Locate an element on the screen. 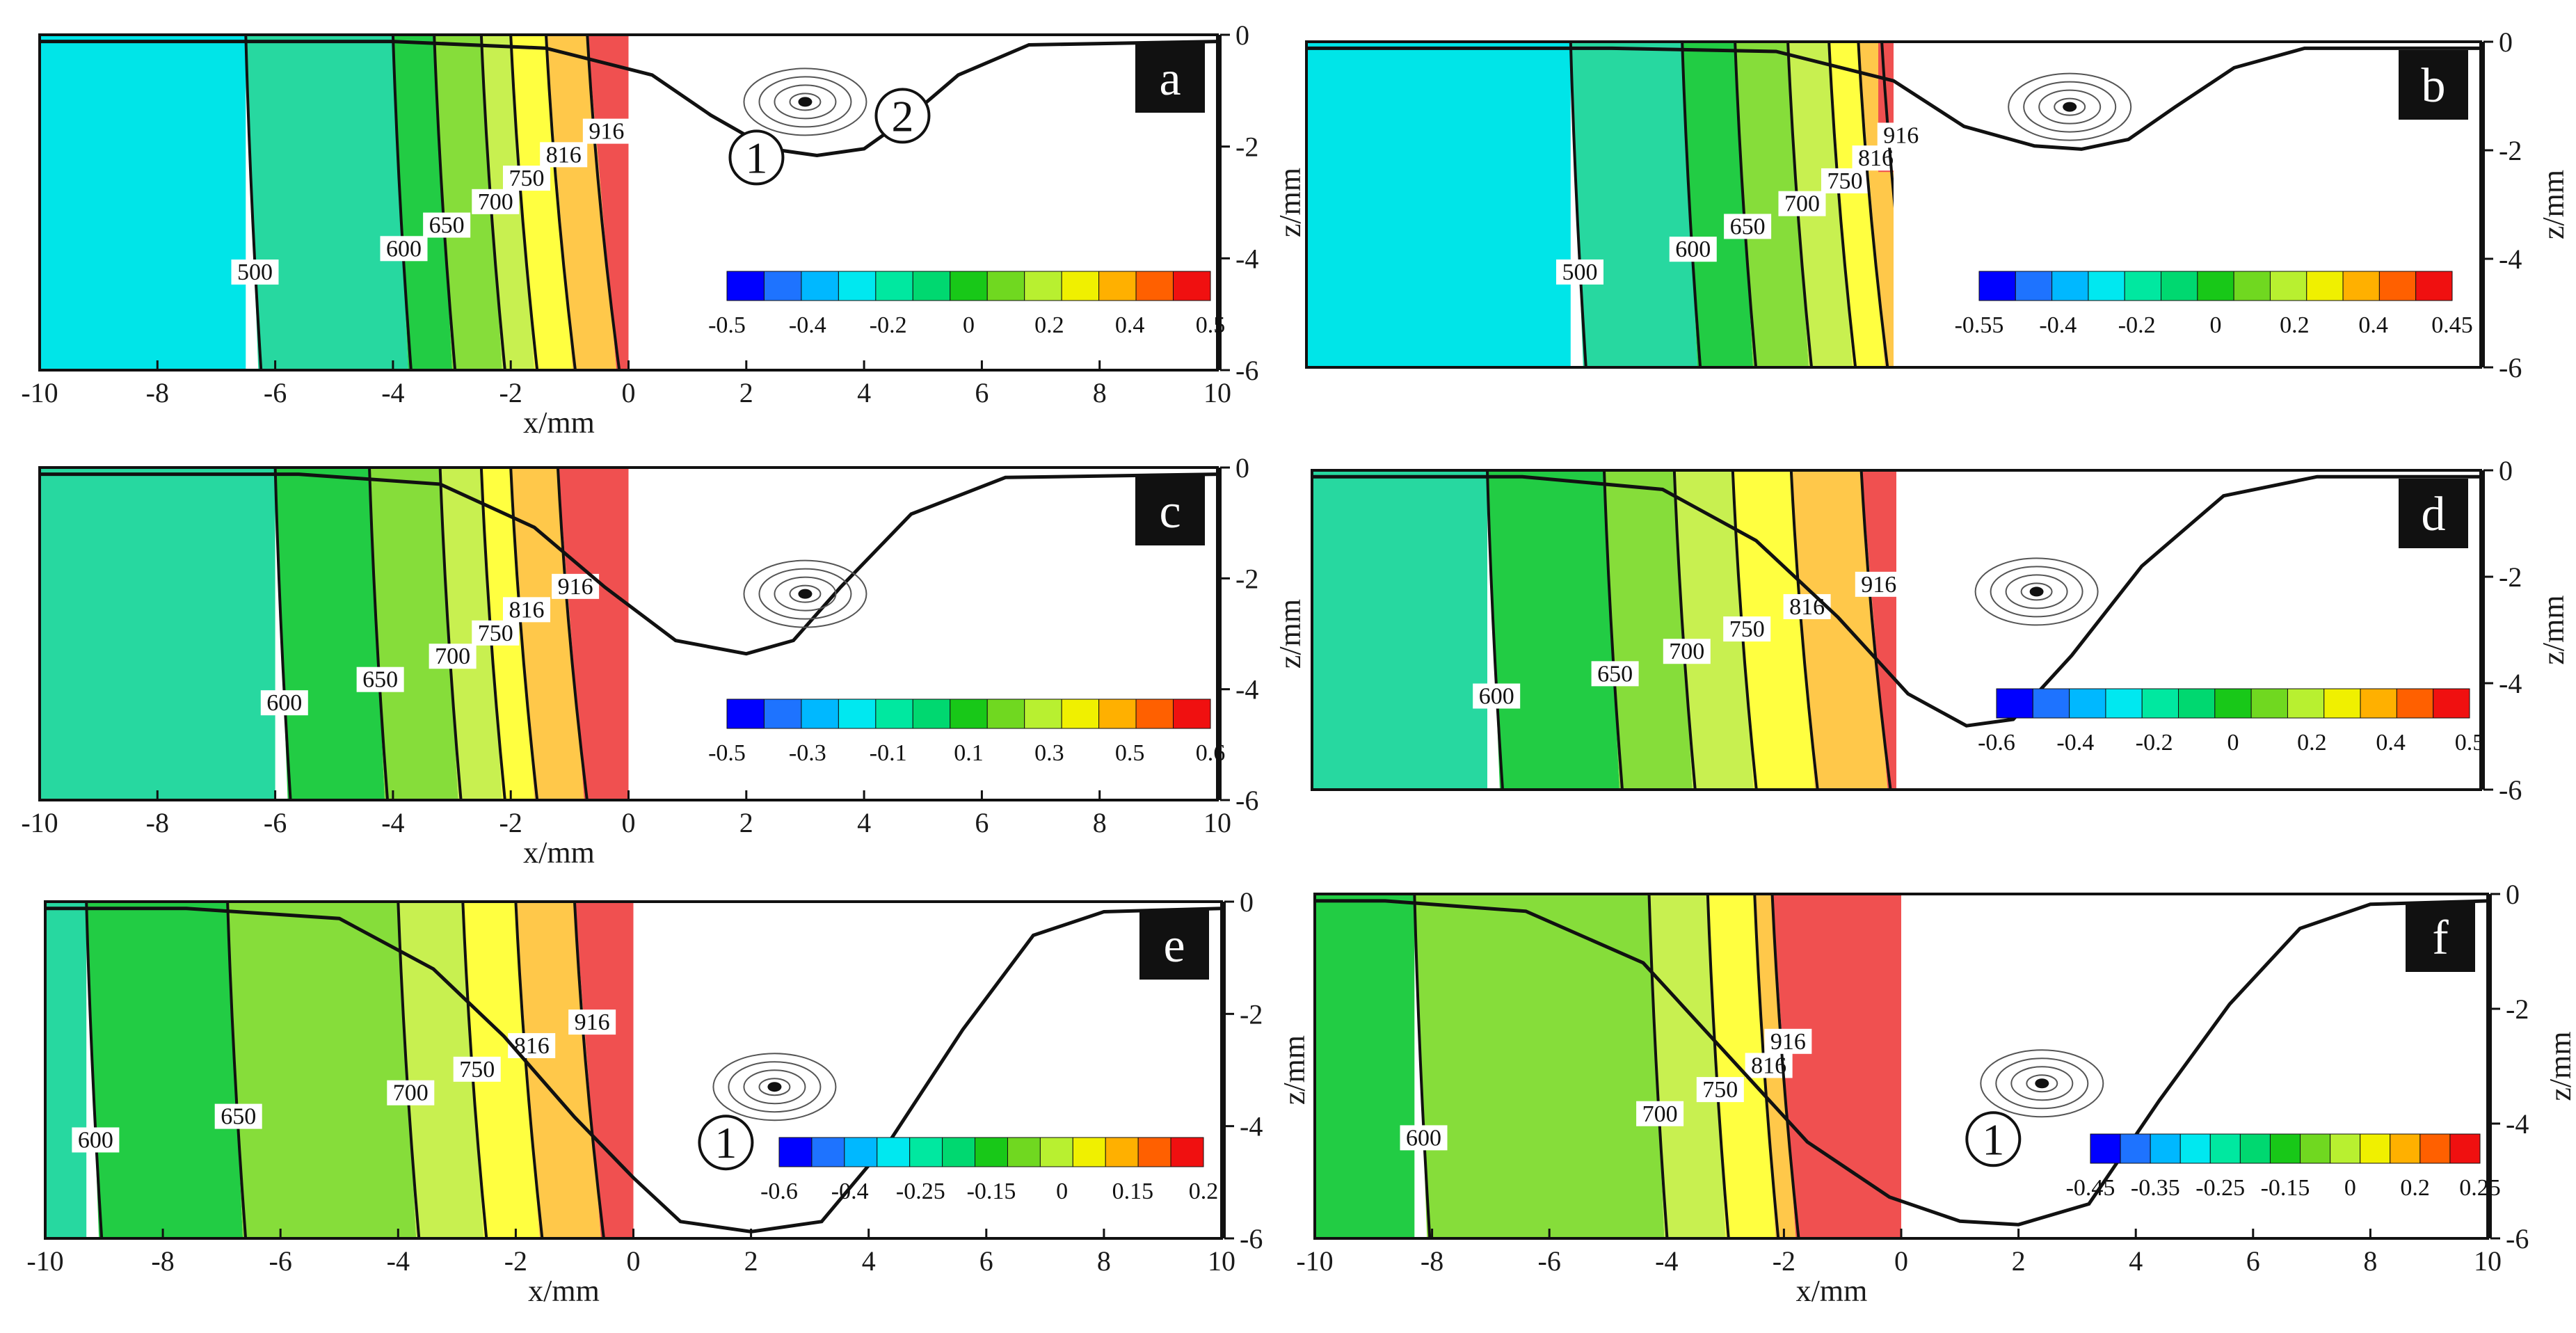 The image size is (2576, 1333). panel-f-band is located at coordinates (1687, 1066).